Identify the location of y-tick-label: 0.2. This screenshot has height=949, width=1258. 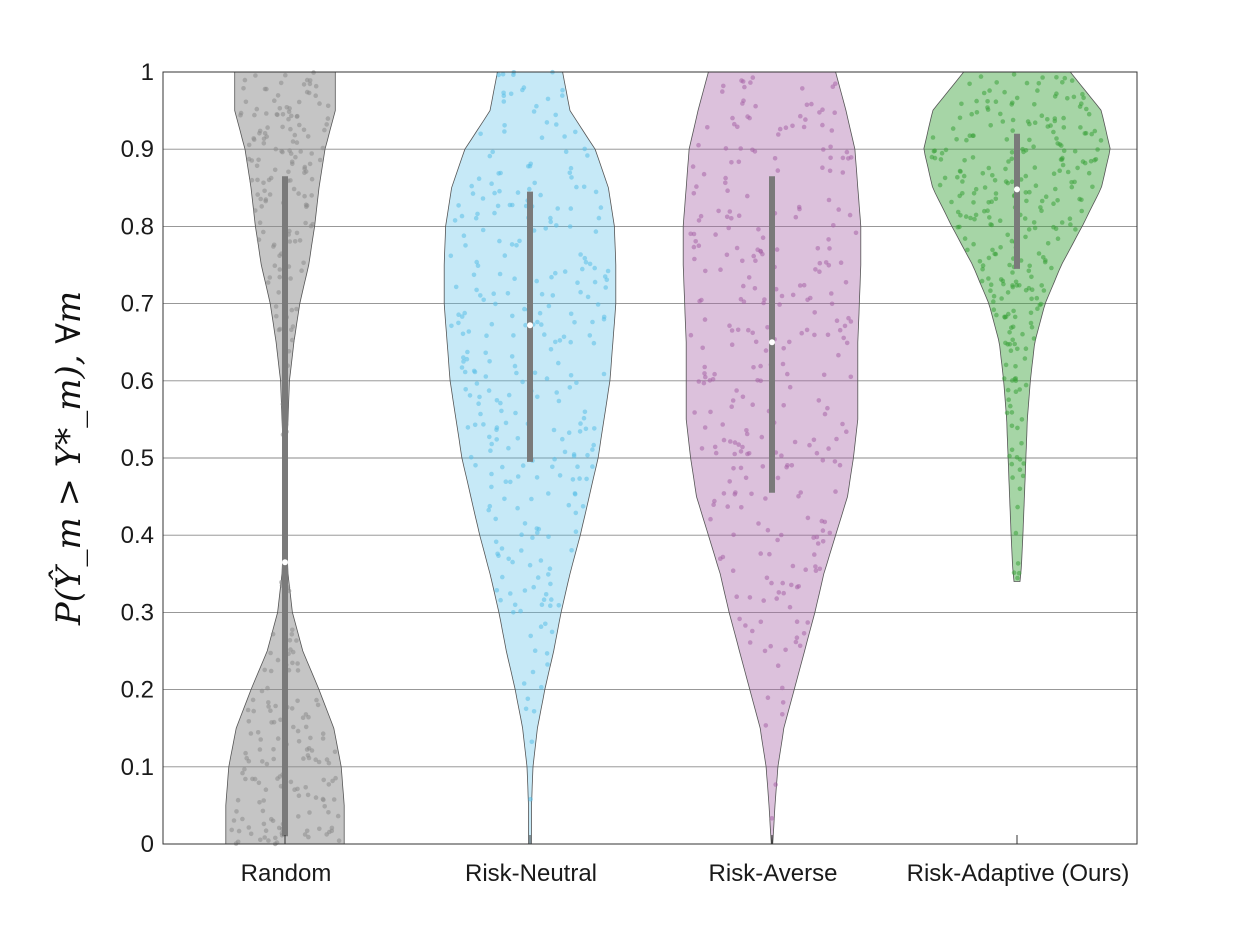
(137, 690).